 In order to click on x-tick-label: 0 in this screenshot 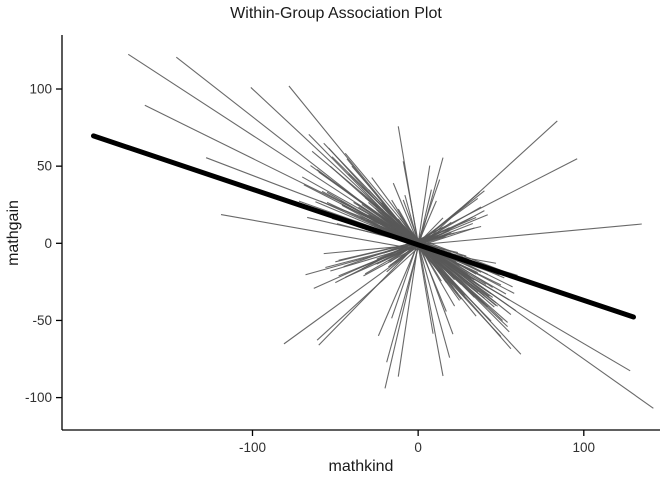, I will do `click(418, 447)`.